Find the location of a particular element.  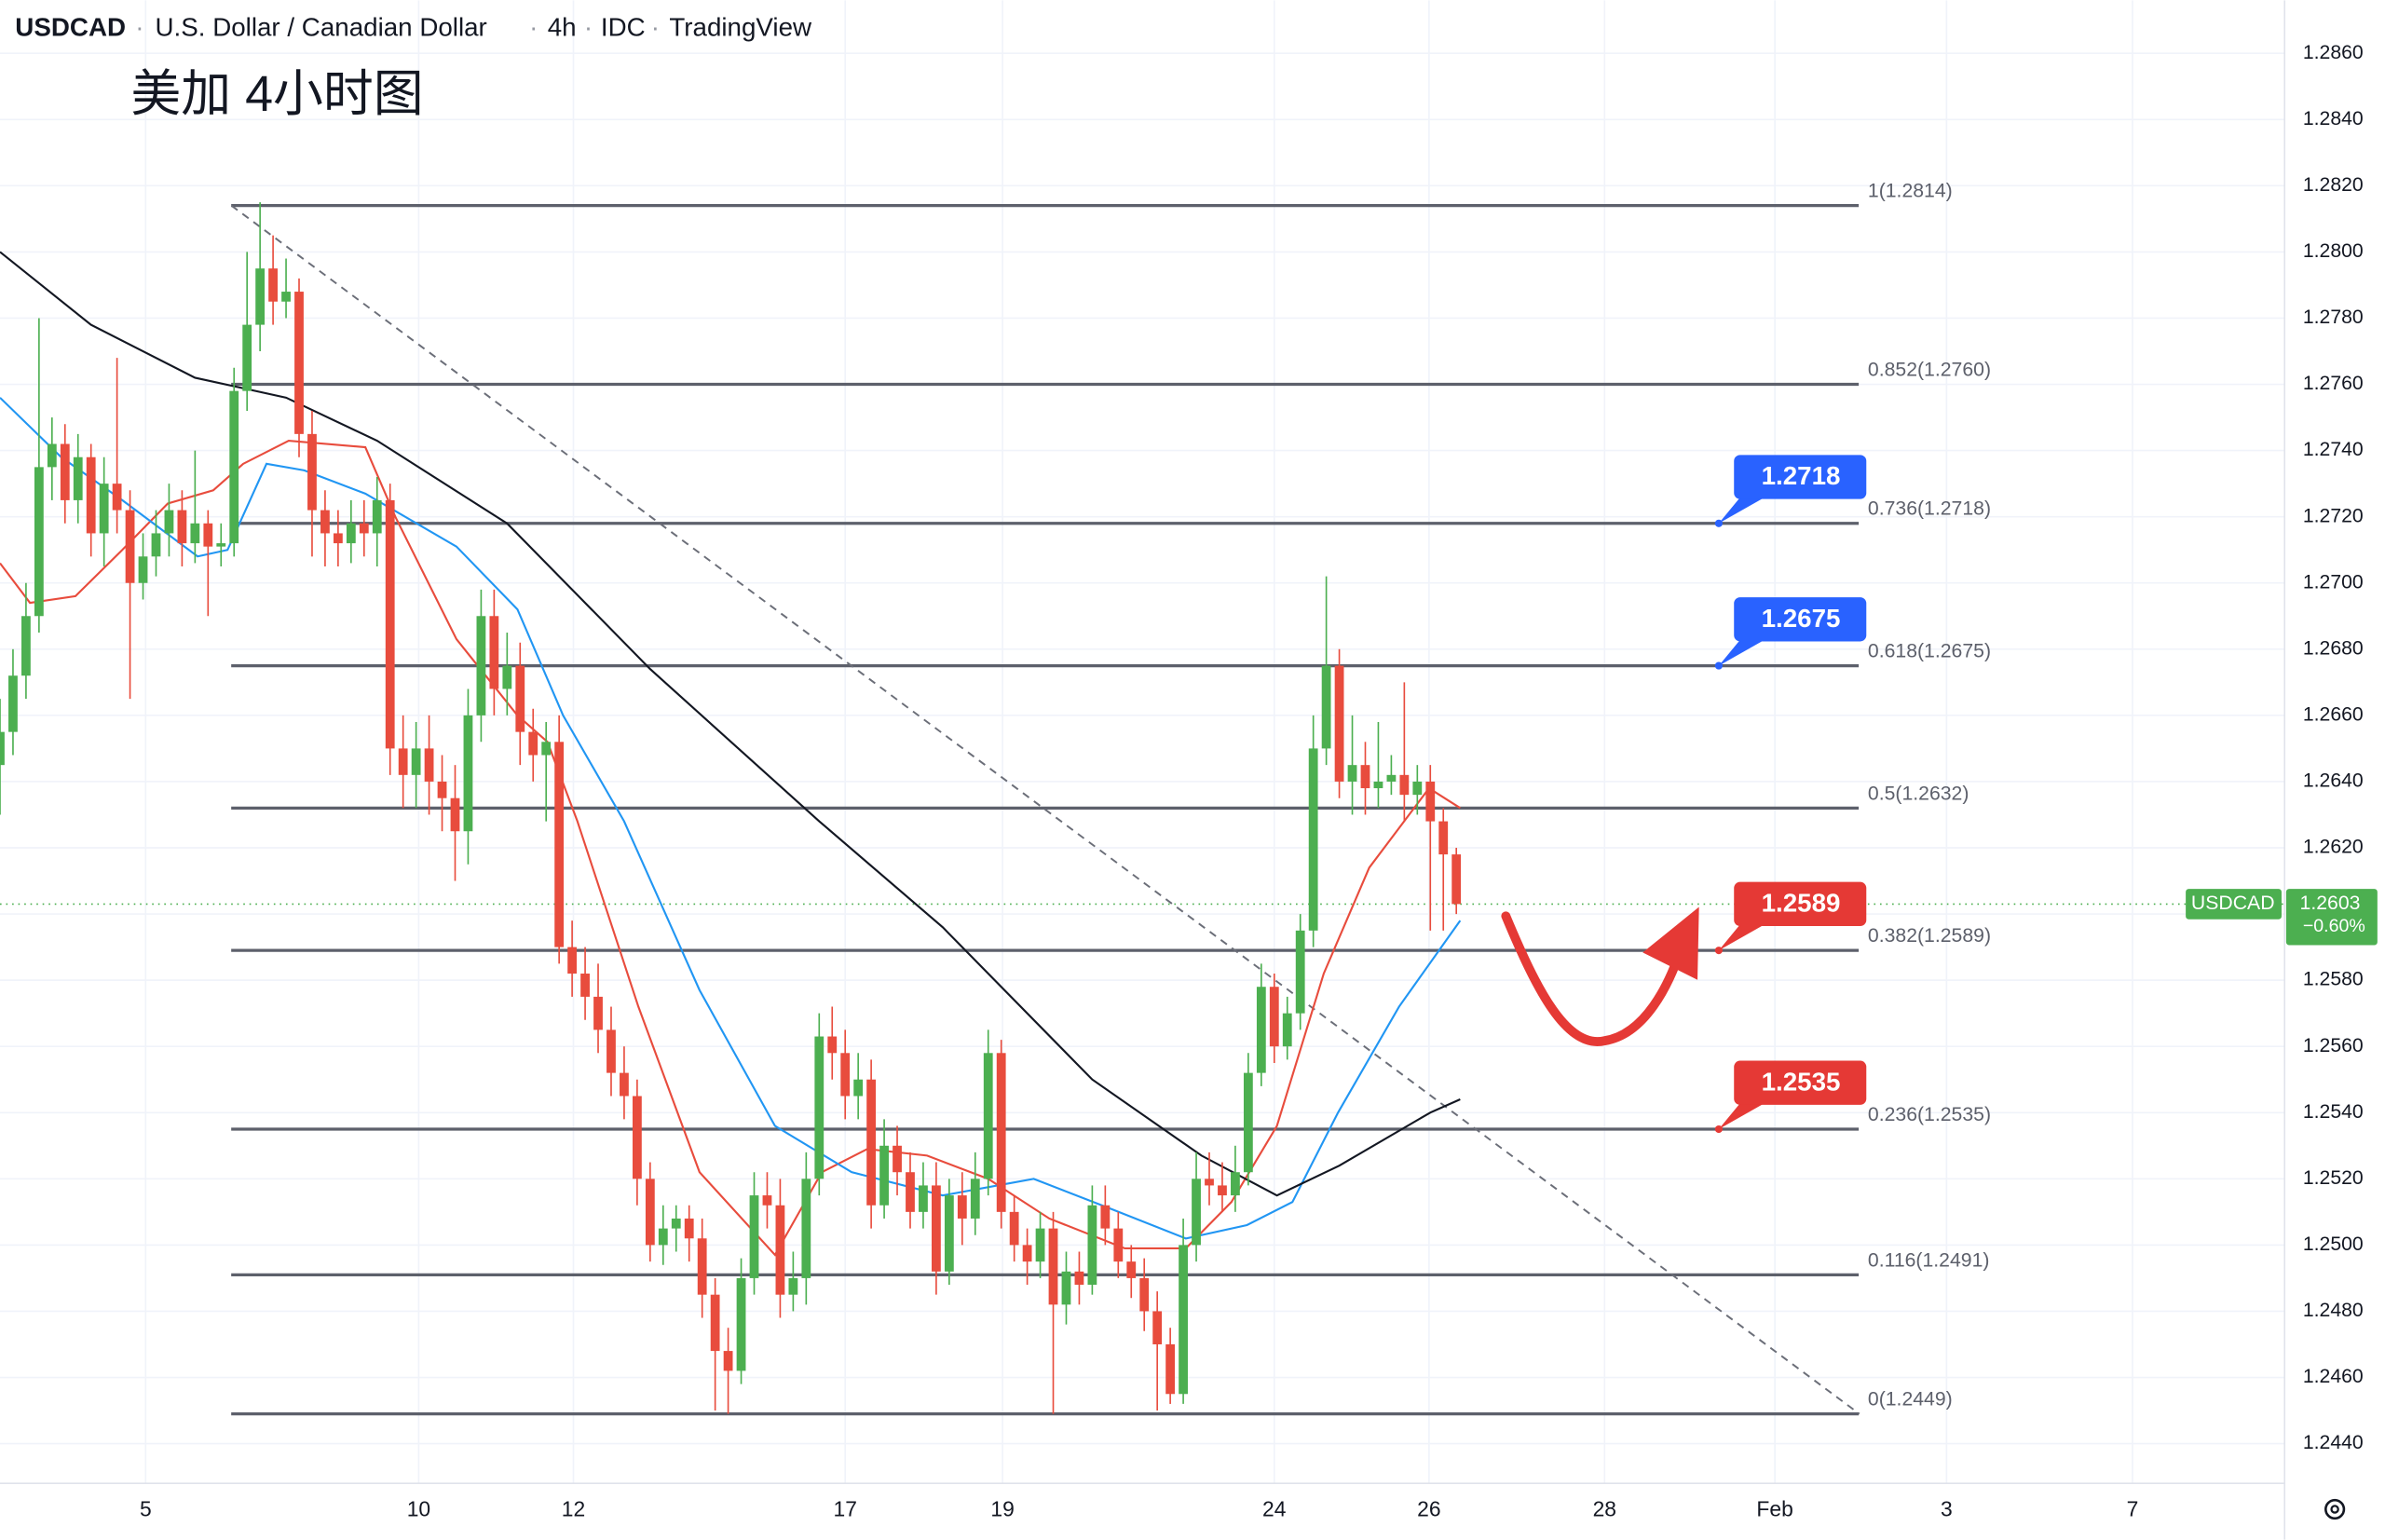

callout-label: 1.2718 is located at coordinates (1802, 475).